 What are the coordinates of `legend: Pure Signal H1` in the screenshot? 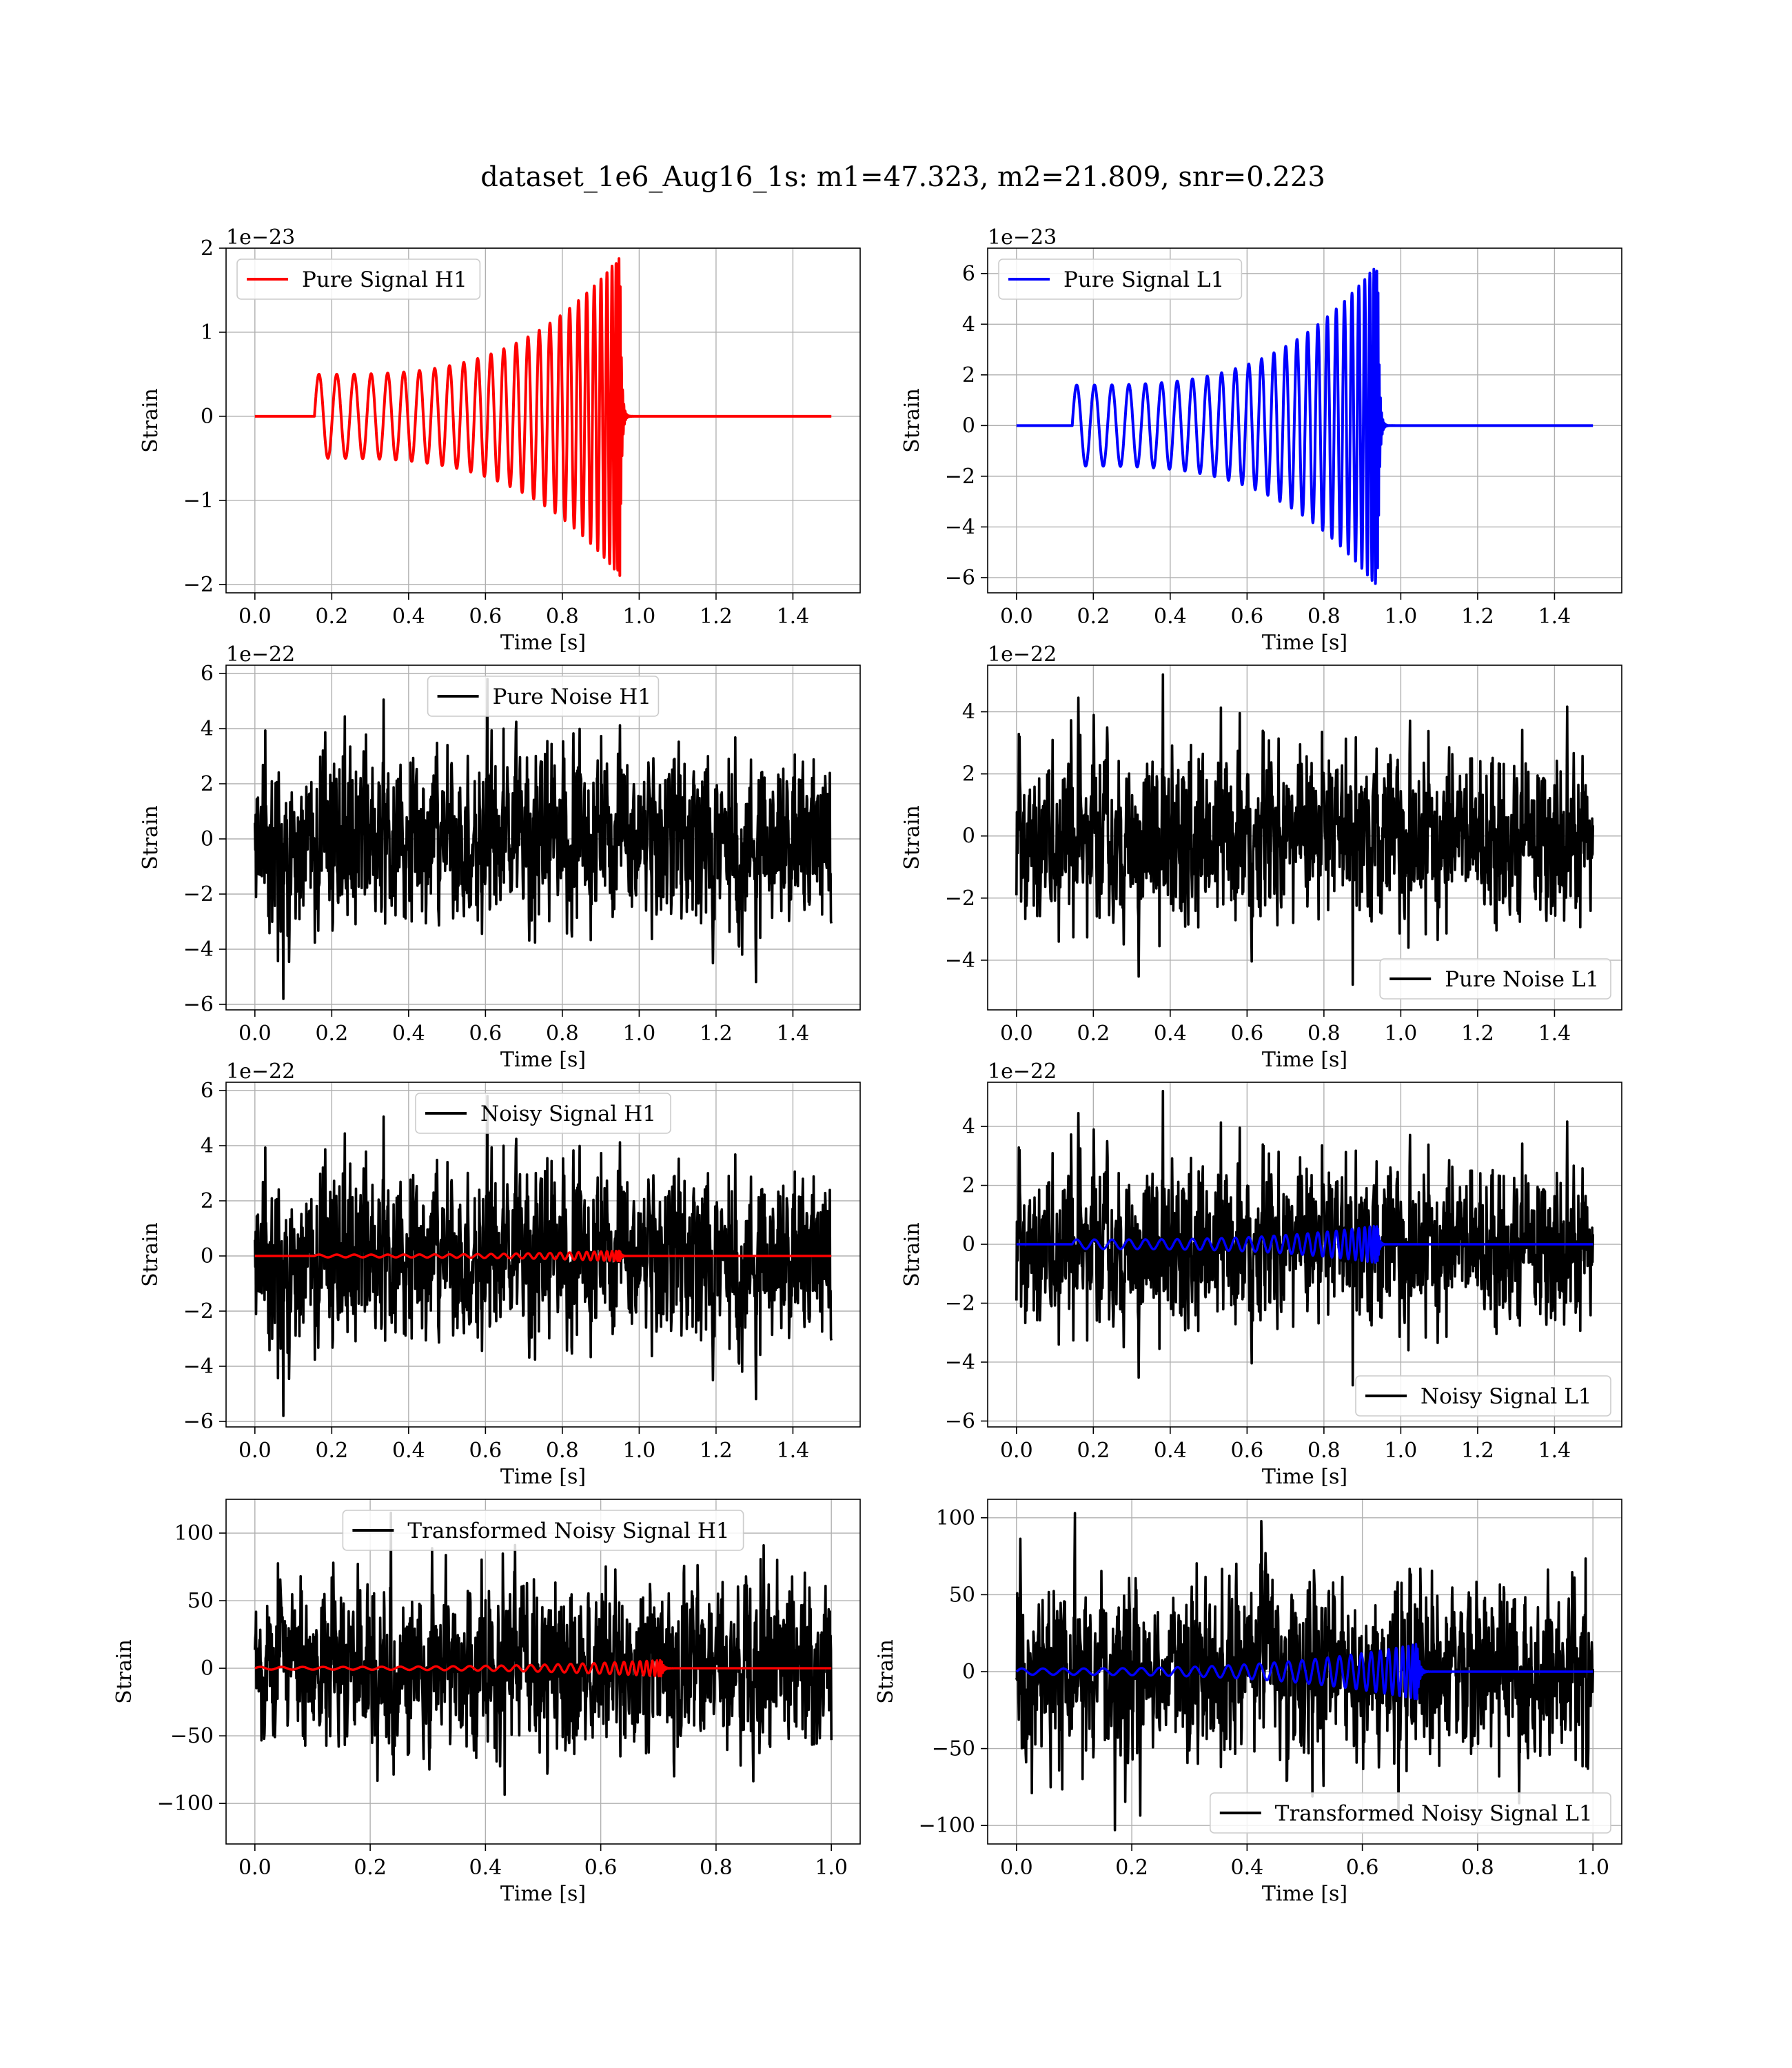 It's located at (358, 279).